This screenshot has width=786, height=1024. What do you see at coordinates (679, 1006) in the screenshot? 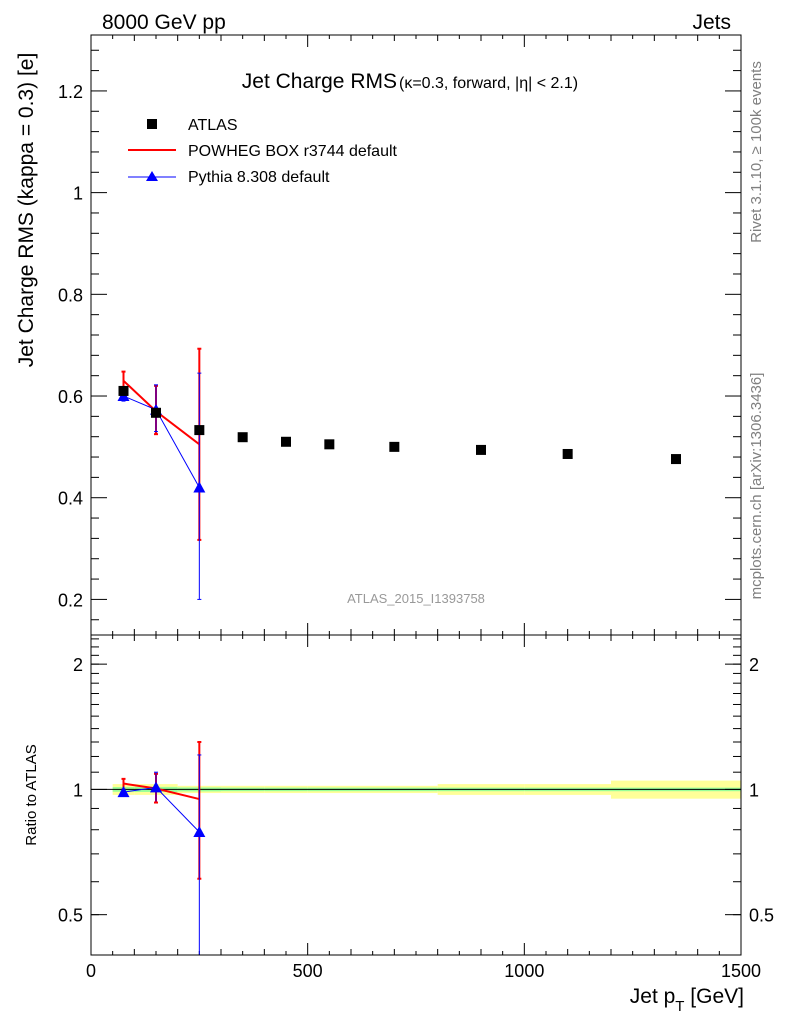
I see `x-axis-label-sub: T` at bounding box center [679, 1006].